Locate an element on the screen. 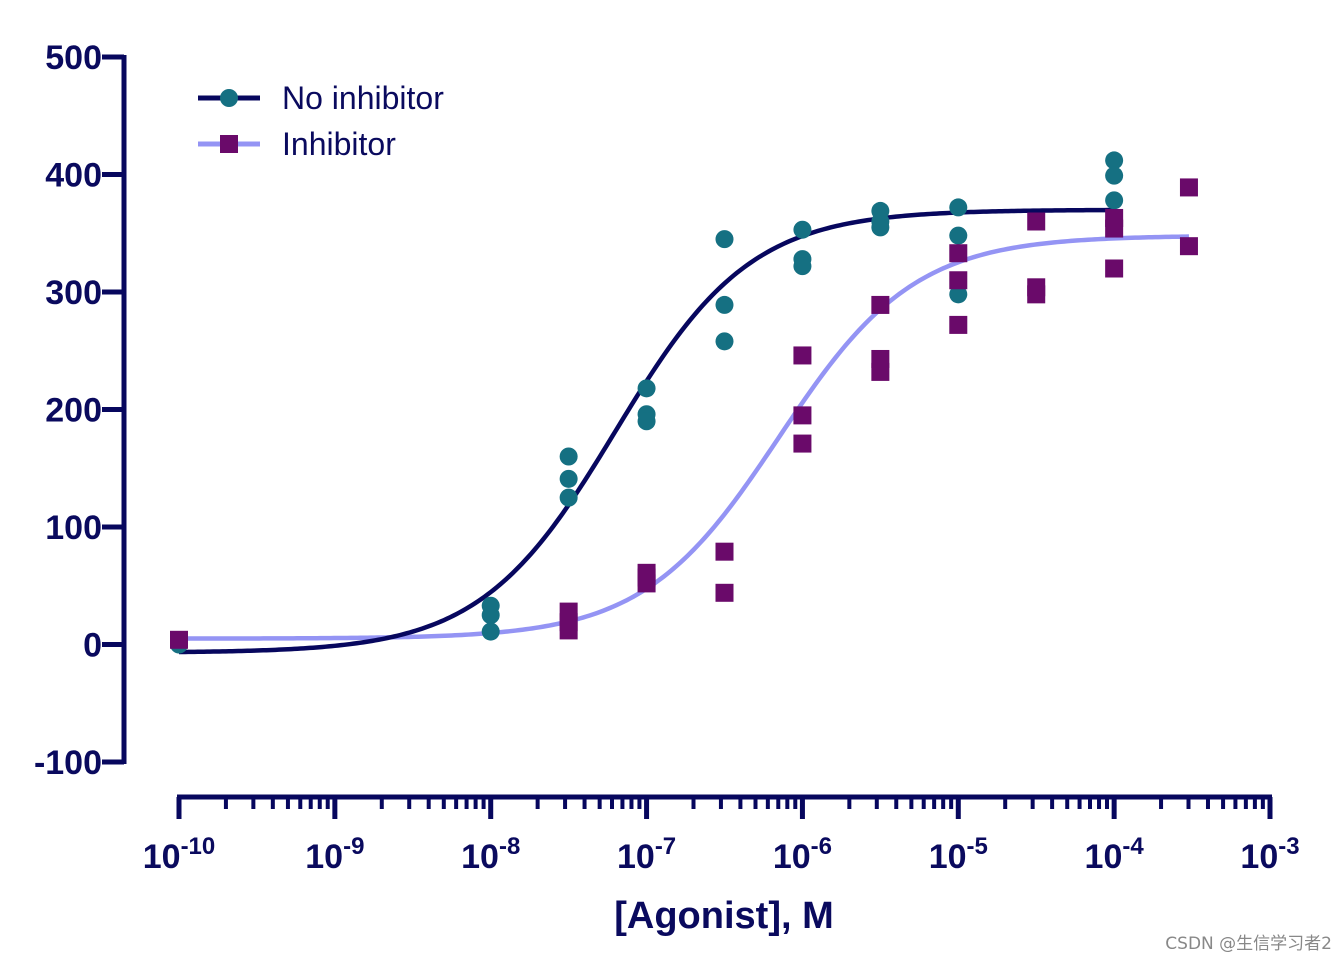  legend-marker-inhibitor is located at coordinates (229, 144).